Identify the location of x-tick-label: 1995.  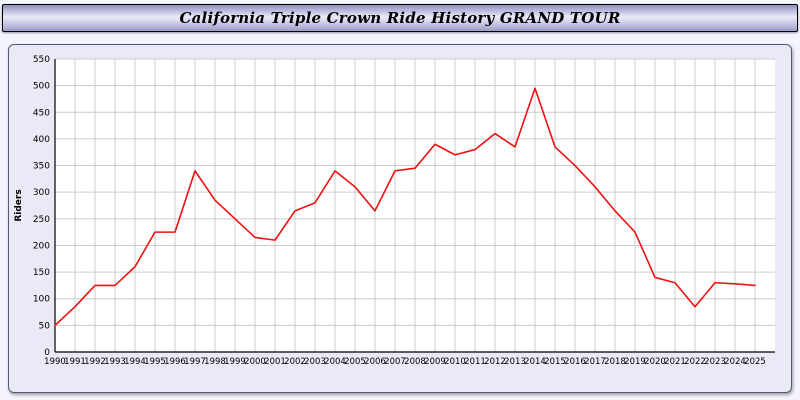
(155, 362).